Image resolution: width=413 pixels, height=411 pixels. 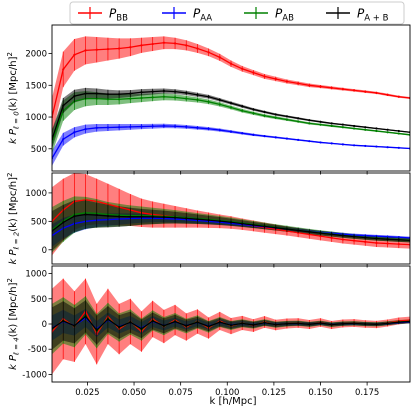 What do you see at coordinates (134, 393) in the screenshot?
I see `x-tick-label: 0.050` at bounding box center [134, 393].